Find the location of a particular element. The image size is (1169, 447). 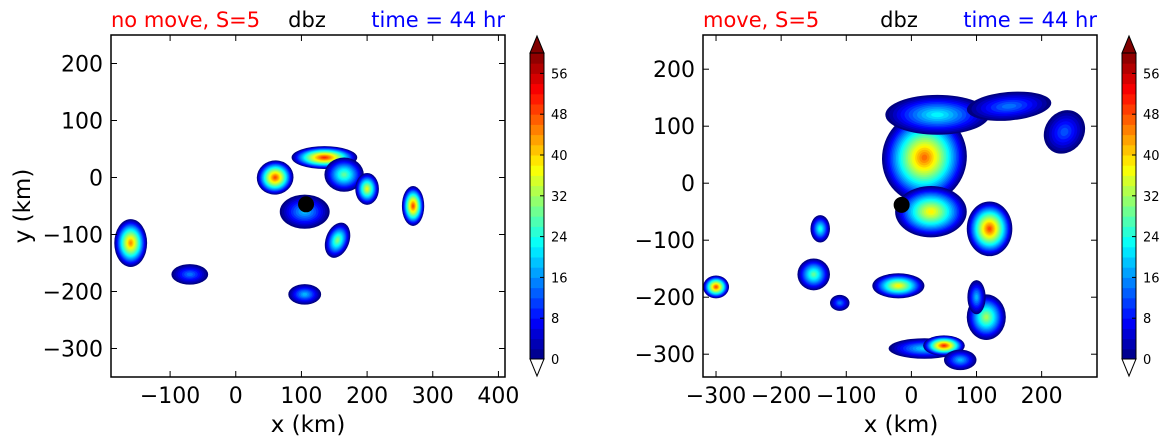

left-x-tick-label: 100 is located at coordinates (301, 396).